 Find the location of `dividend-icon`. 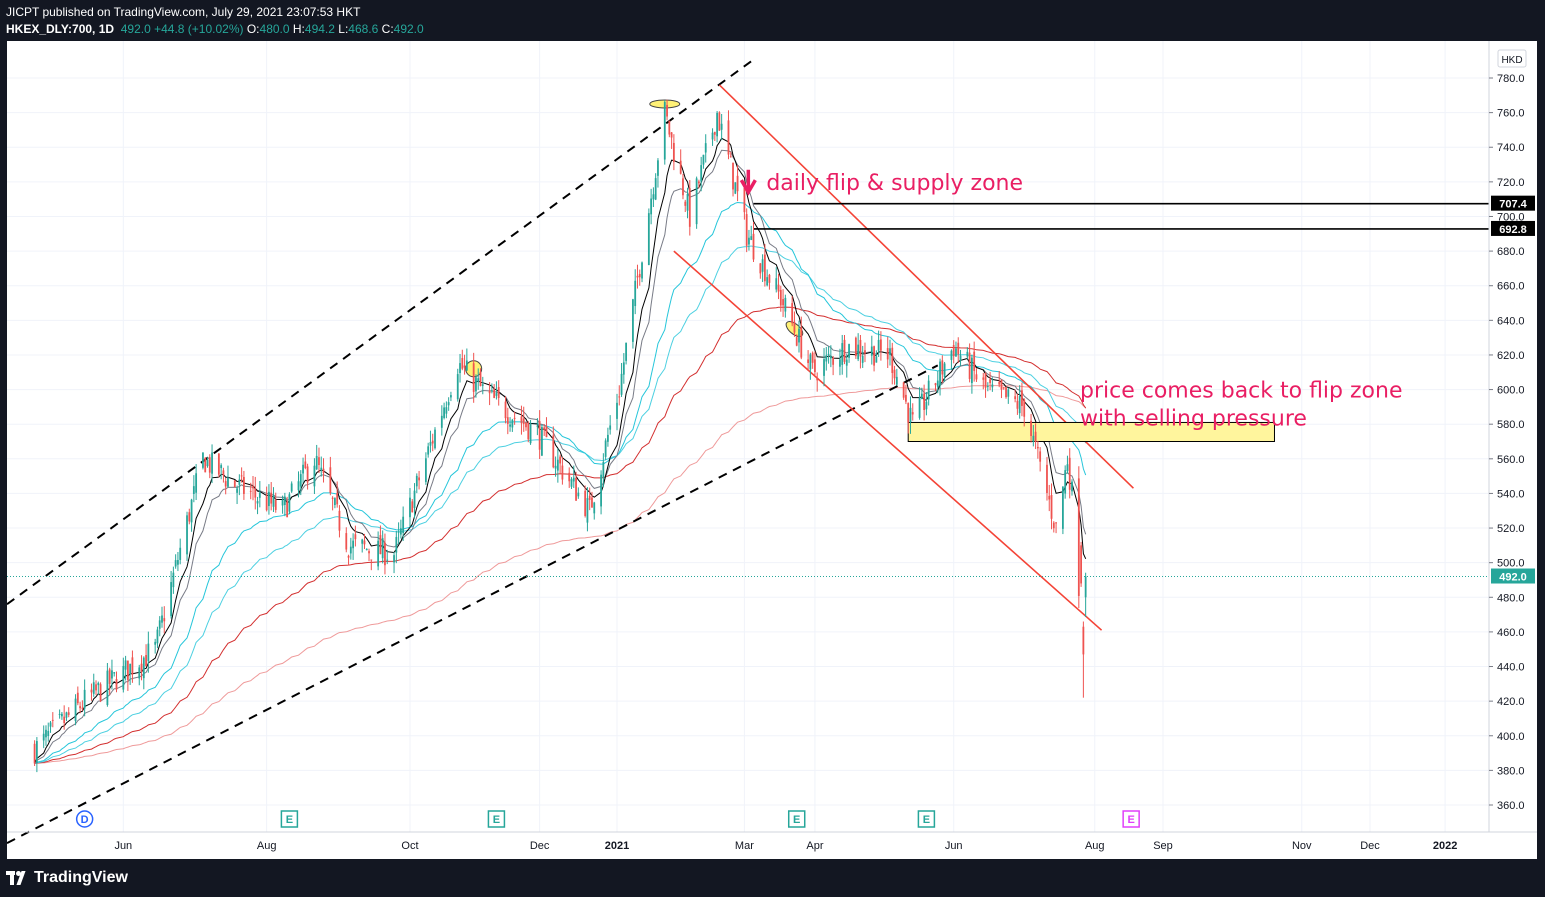

dividend-icon is located at coordinates (84, 819).